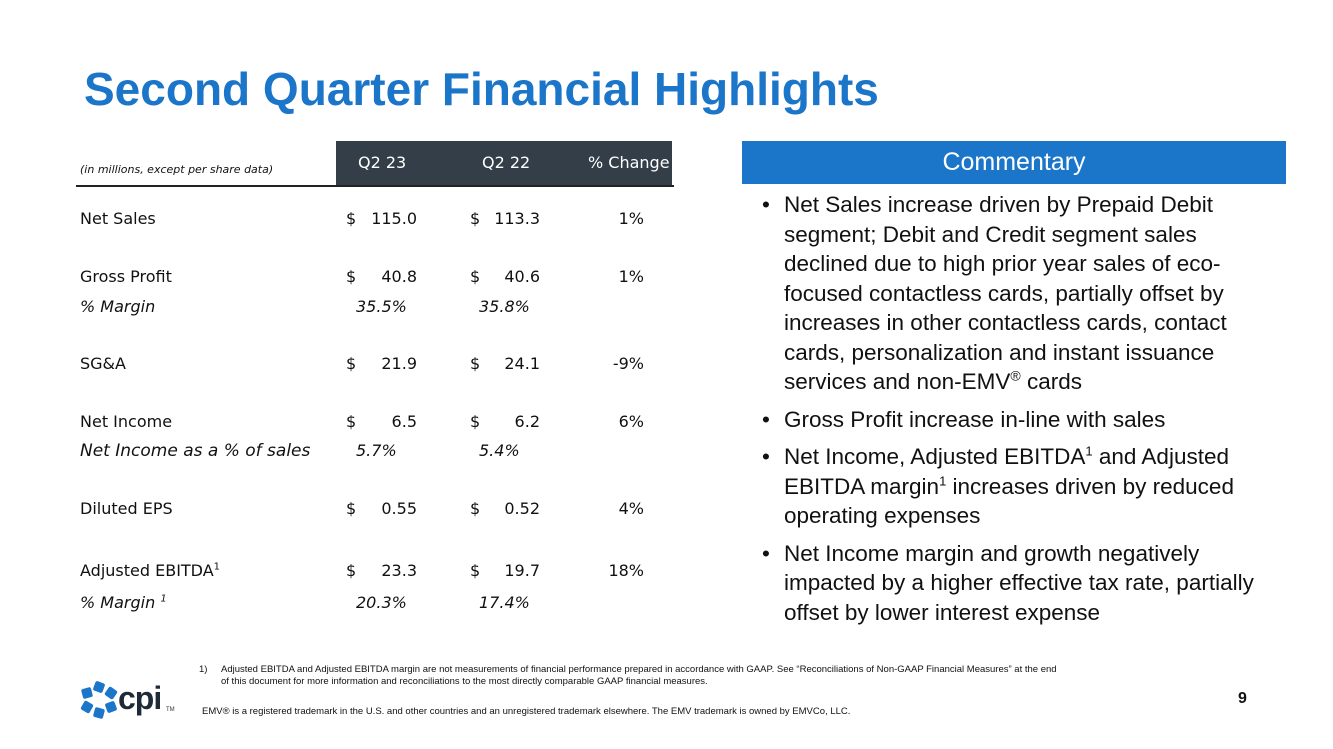 This screenshot has width=1333, height=749. What do you see at coordinates (382, 162) in the screenshot?
I see `col-q2-23: Q2 23` at bounding box center [382, 162].